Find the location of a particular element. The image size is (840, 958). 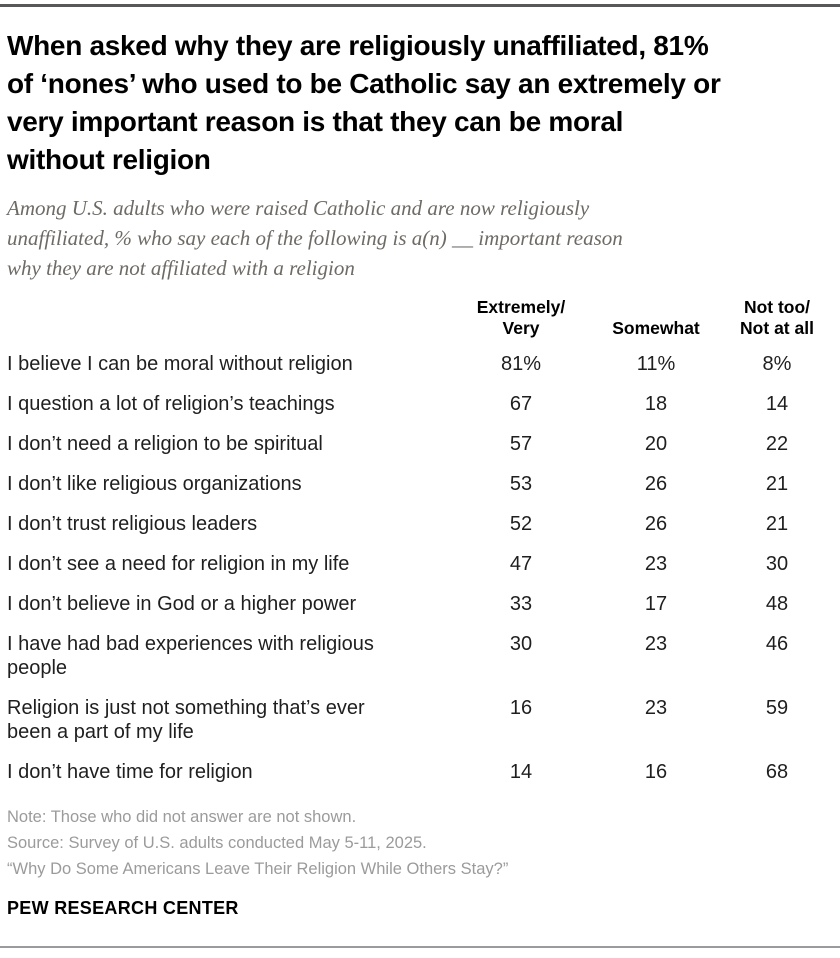

col-header-line: Not too/ is located at coordinates (777, 307).